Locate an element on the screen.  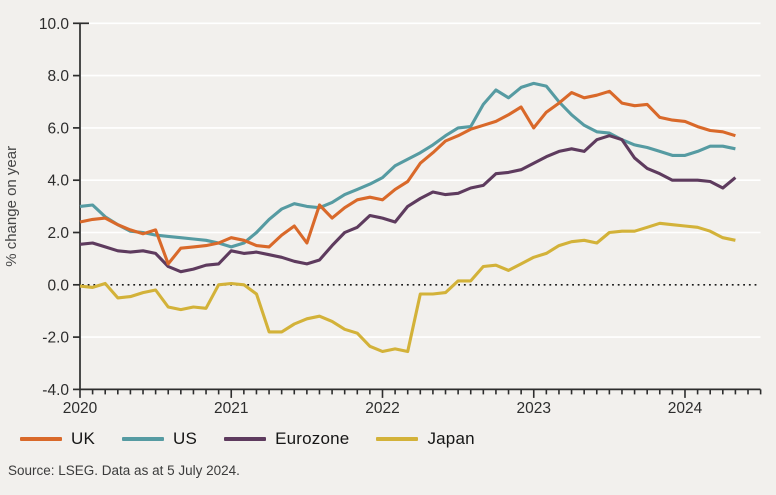
x-tick-label: 2022 is located at coordinates (382, 408).